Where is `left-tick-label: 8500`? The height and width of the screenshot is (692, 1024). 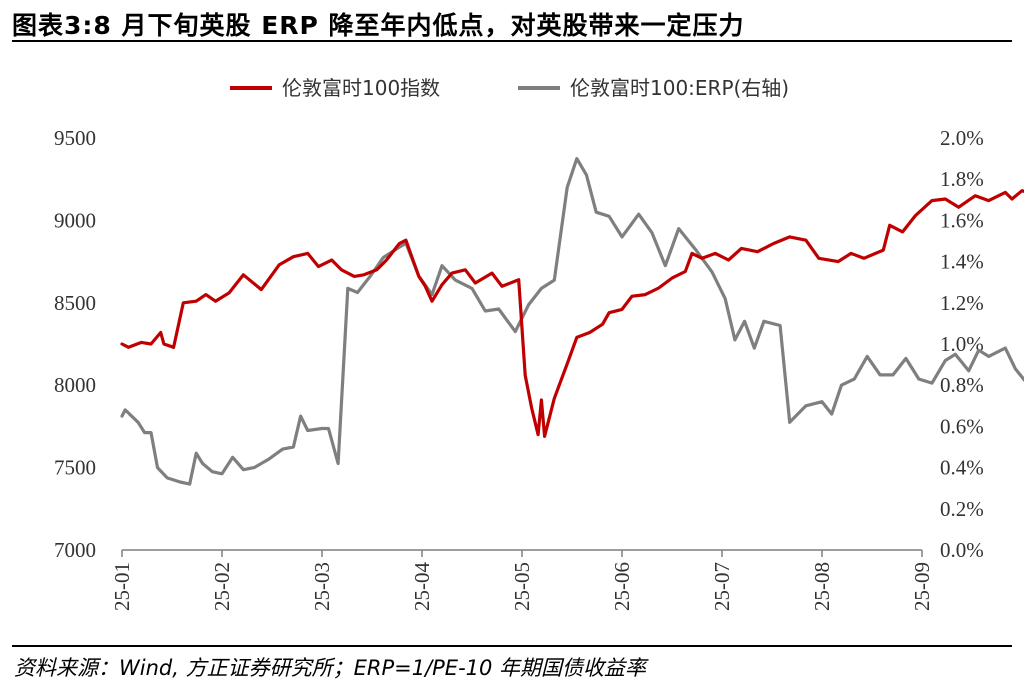
left-tick-label: 8500 is located at coordinates (75, 303).